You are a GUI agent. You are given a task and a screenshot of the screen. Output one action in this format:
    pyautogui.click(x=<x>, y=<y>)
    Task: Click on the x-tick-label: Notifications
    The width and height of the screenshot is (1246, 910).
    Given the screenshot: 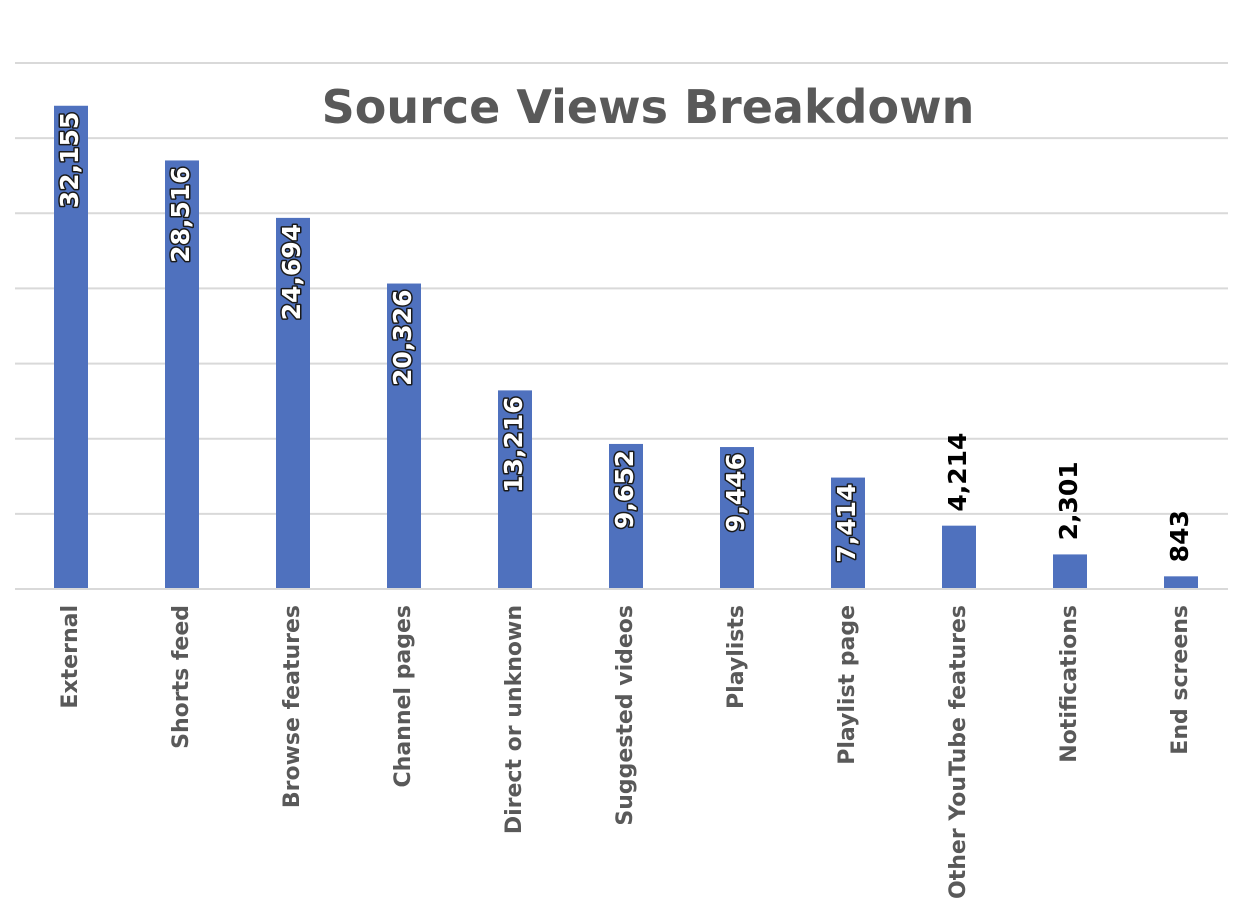 What is the action you would take?
    pyautogui.click(x=1069, y=684)
    